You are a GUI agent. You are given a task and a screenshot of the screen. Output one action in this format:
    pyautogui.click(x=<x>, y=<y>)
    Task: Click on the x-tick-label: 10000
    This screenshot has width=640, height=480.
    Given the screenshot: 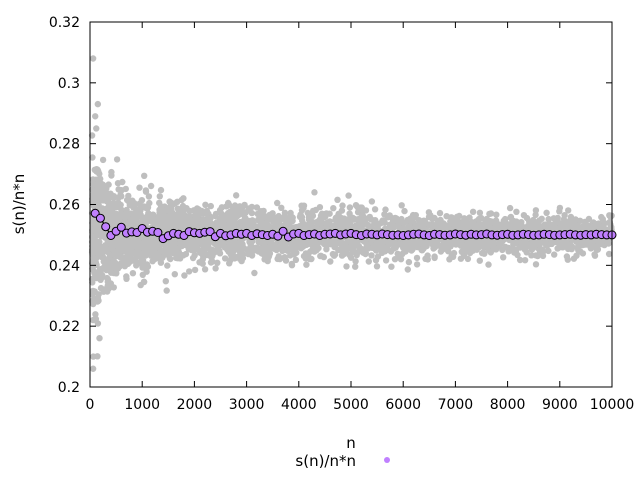 What is the action you would take?
    pyautogui.click(x=612, y=405)
    